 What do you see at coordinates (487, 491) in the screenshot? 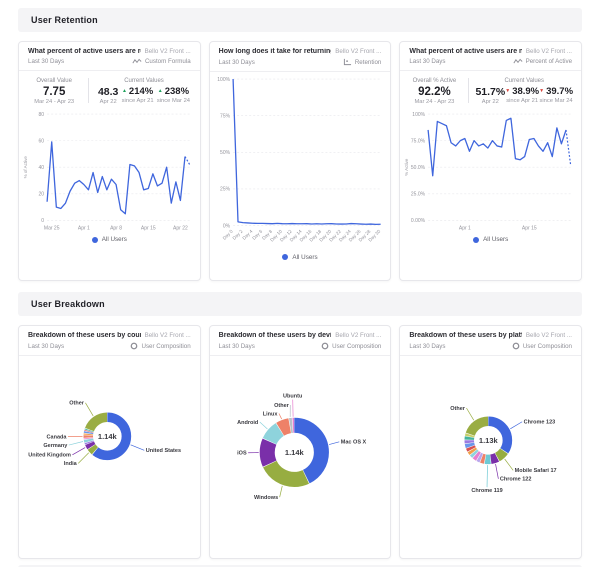
I see `svg-text: Chrome 119` at bounding box center [487, 491].